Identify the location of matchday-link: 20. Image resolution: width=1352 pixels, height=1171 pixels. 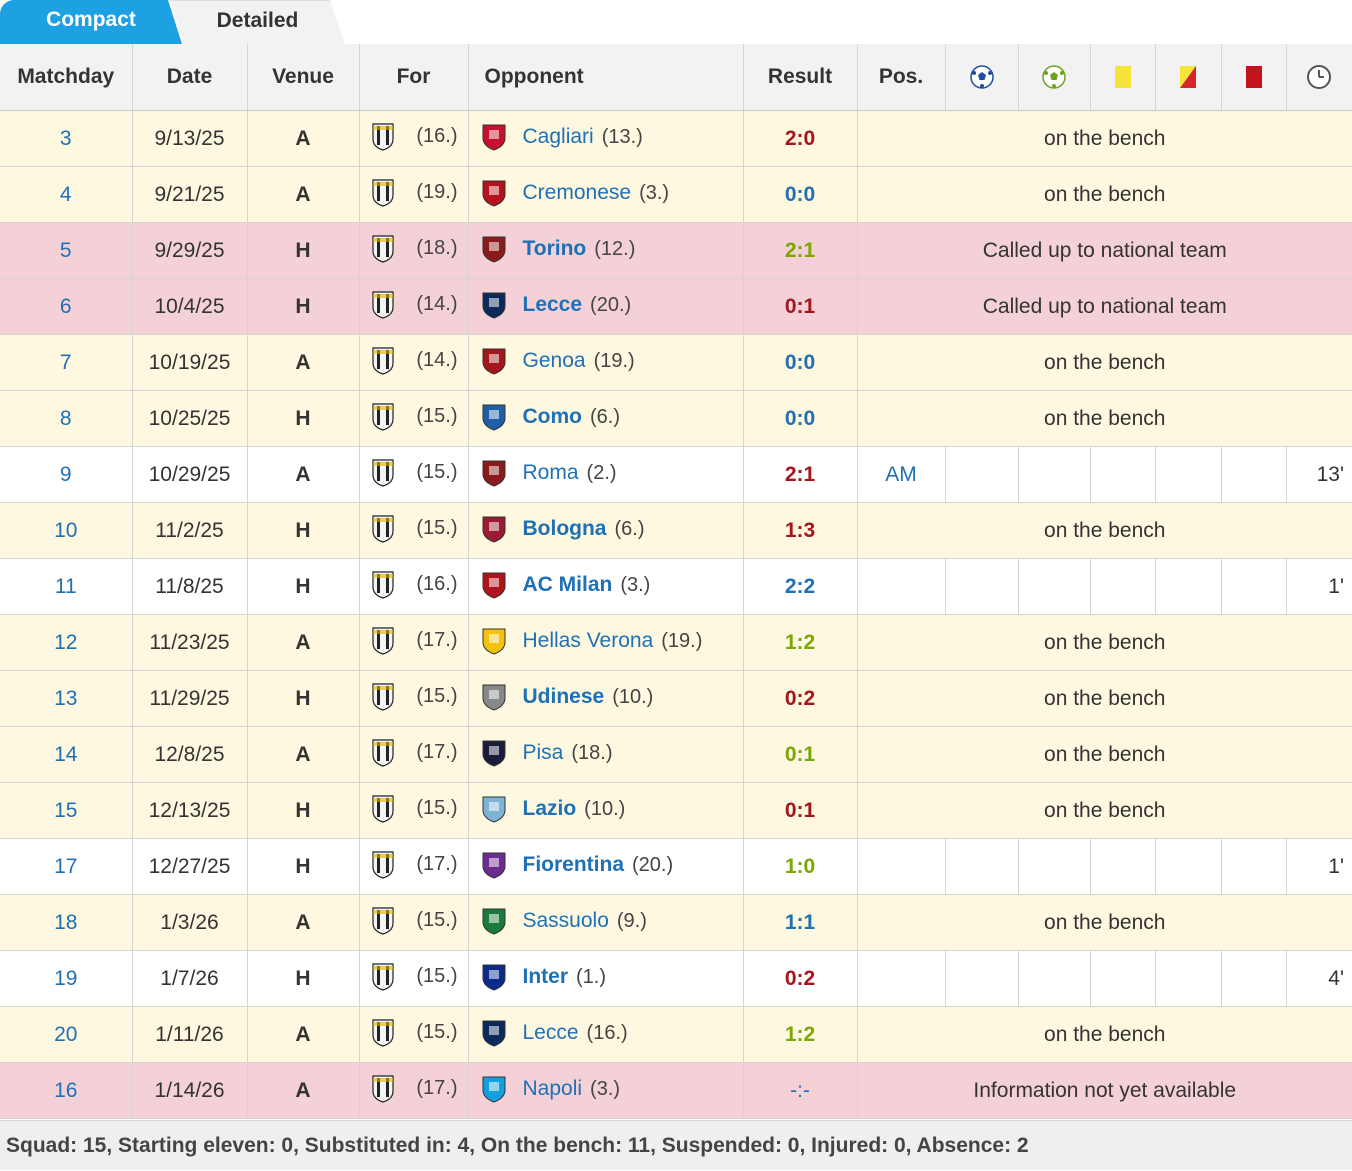
(66, 1034).